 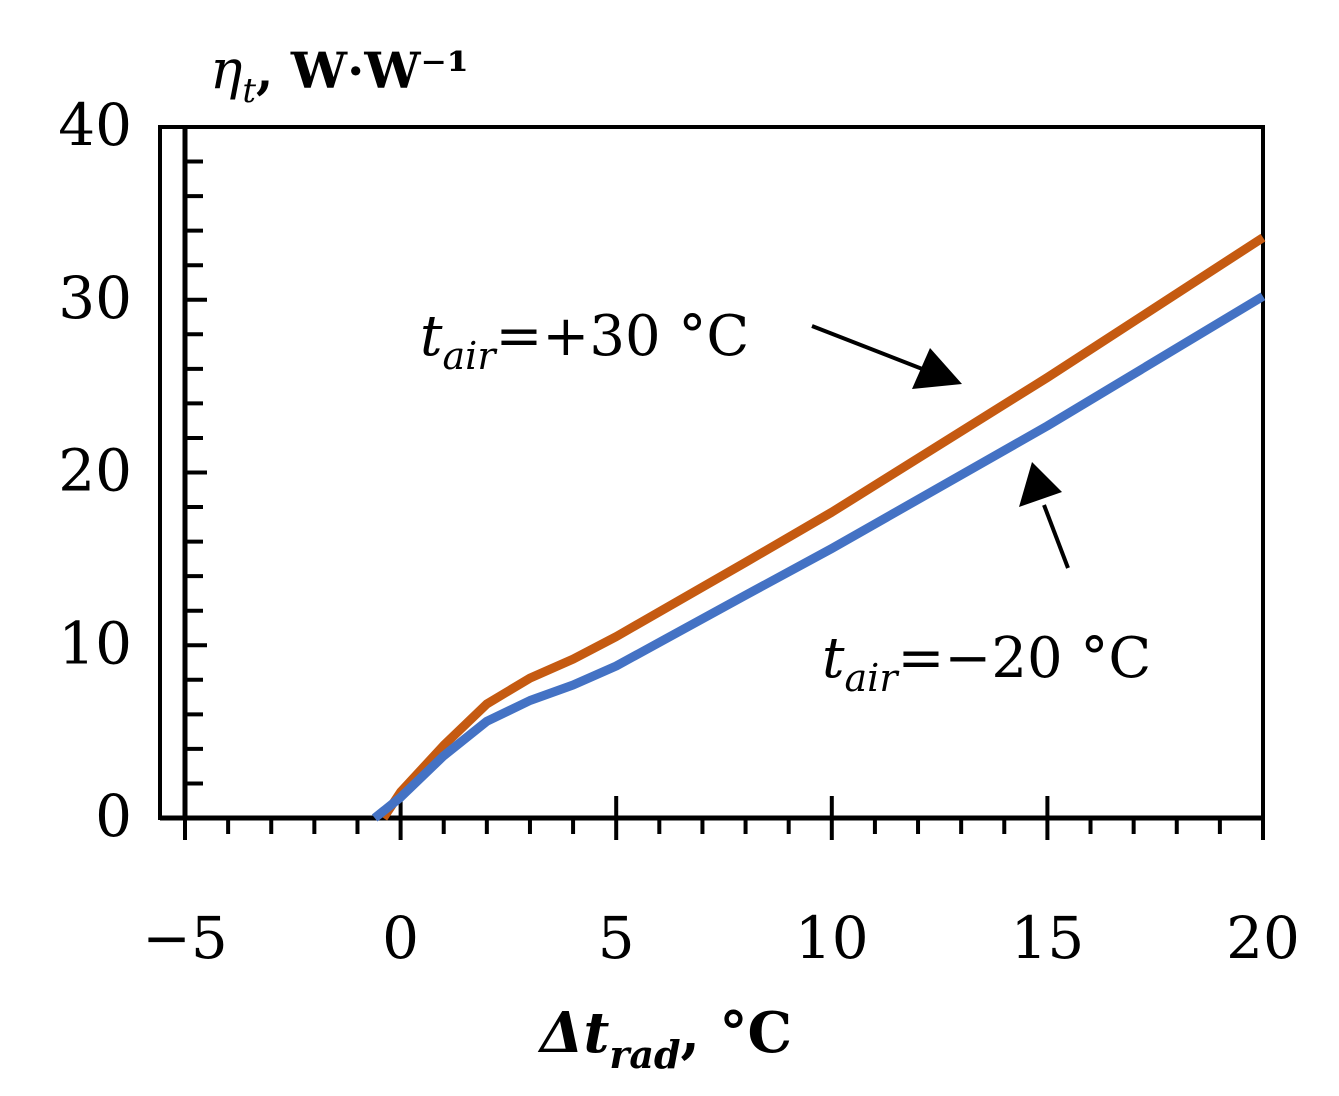 I want to click on y-axis-symbol-sub: t, so click(x=249, y=91).